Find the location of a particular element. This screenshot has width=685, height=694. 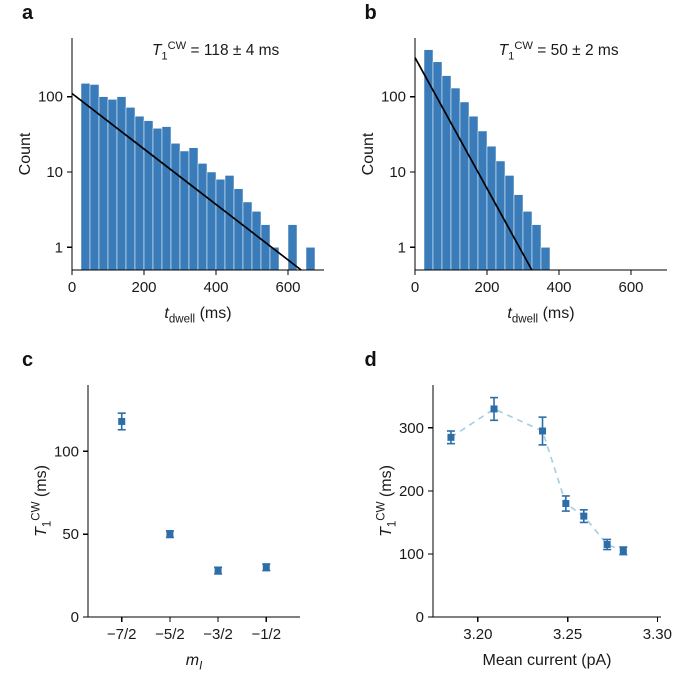

connector-dashed-line is located at coordinates (536, 479).